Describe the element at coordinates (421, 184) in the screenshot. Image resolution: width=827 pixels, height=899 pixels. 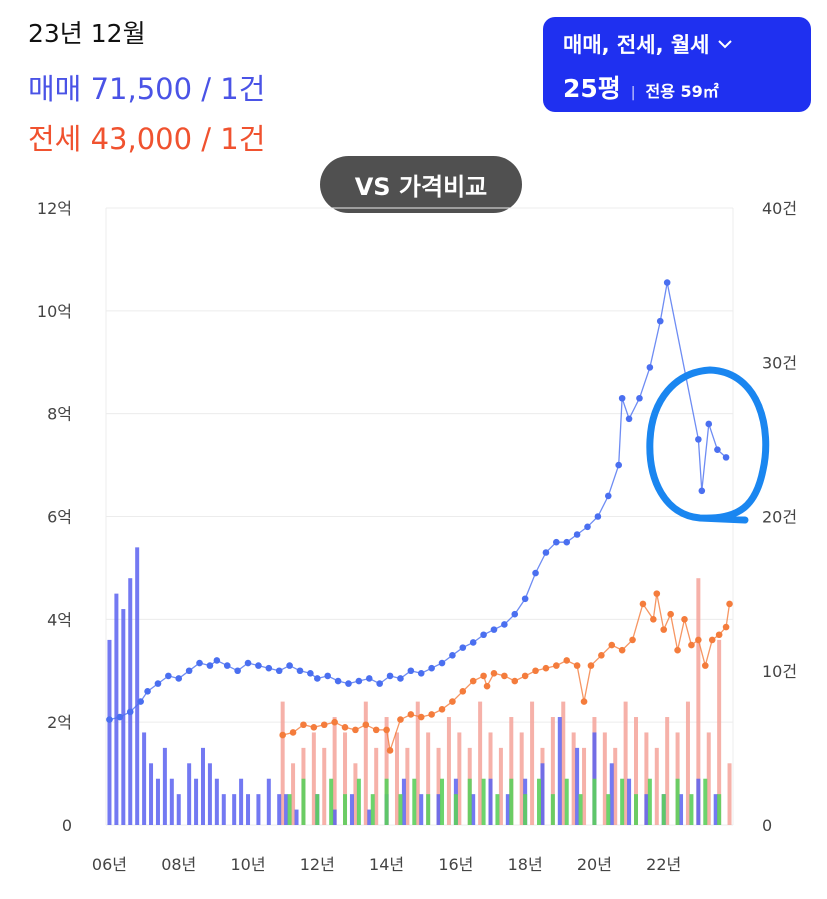
I see `vs-compare-button: VS 가격비교` at that location.